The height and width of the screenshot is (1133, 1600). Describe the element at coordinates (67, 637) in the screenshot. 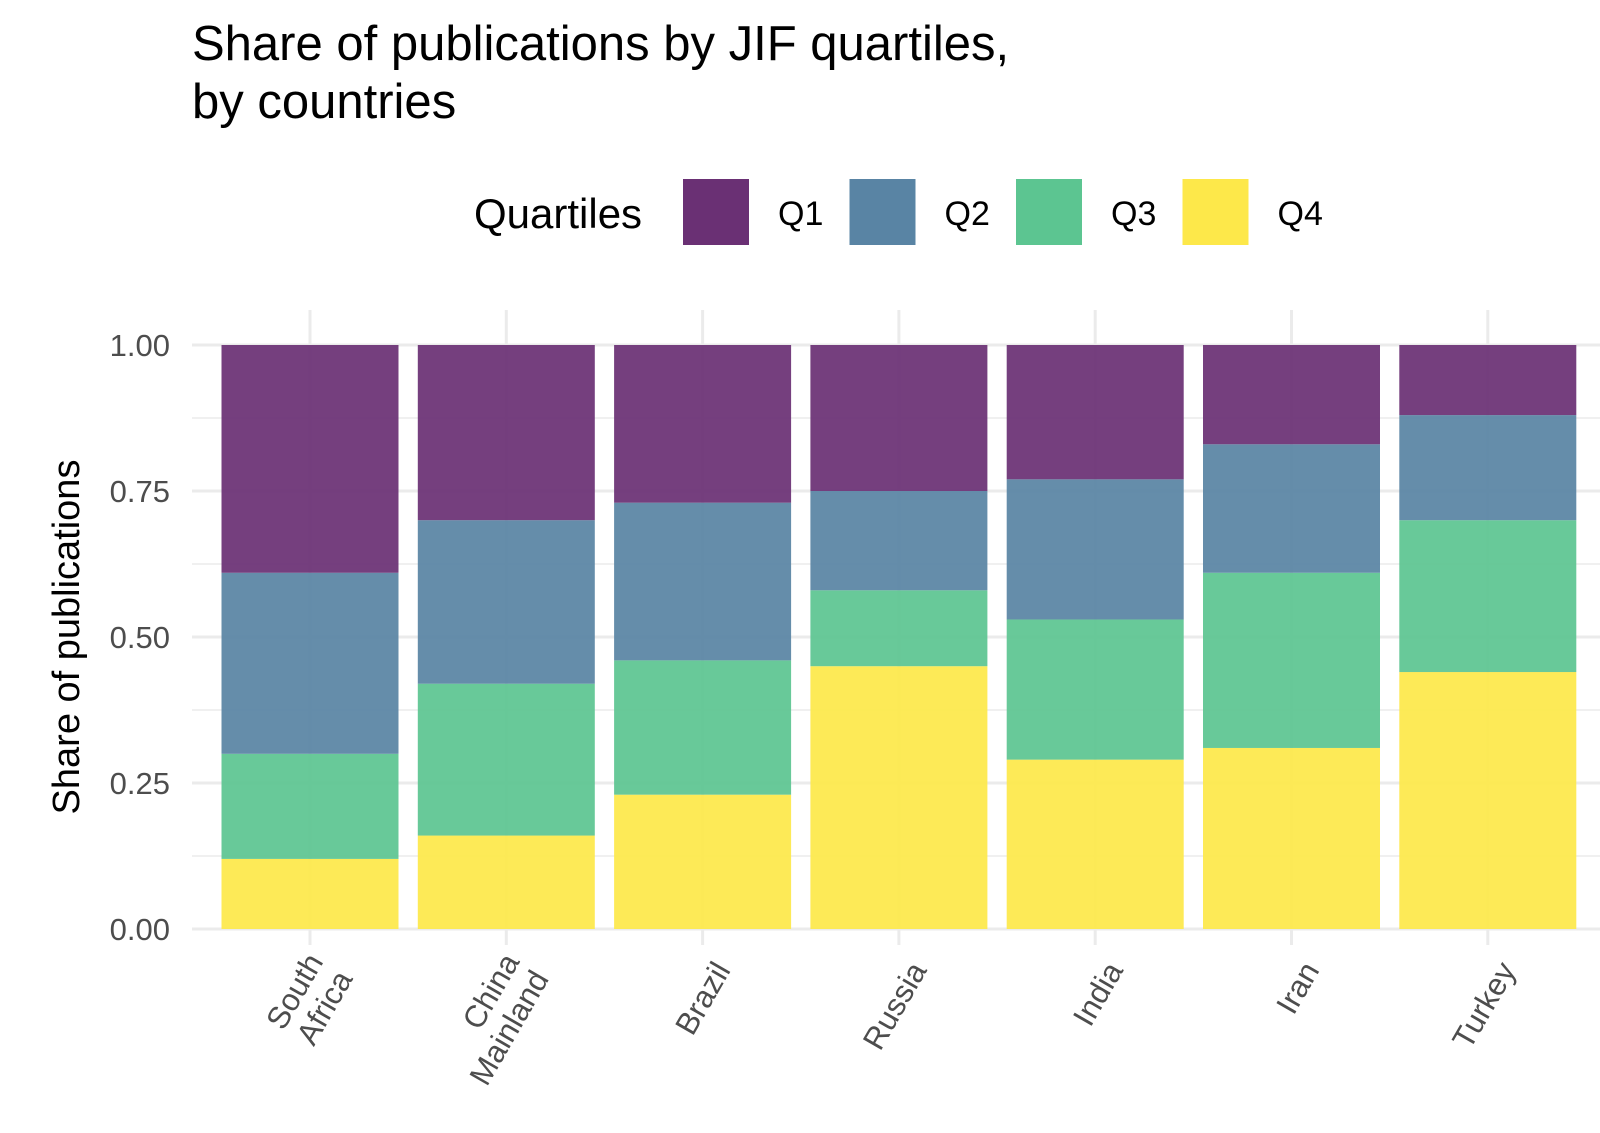

I see `y-axis-label: Share of publications` at that location.